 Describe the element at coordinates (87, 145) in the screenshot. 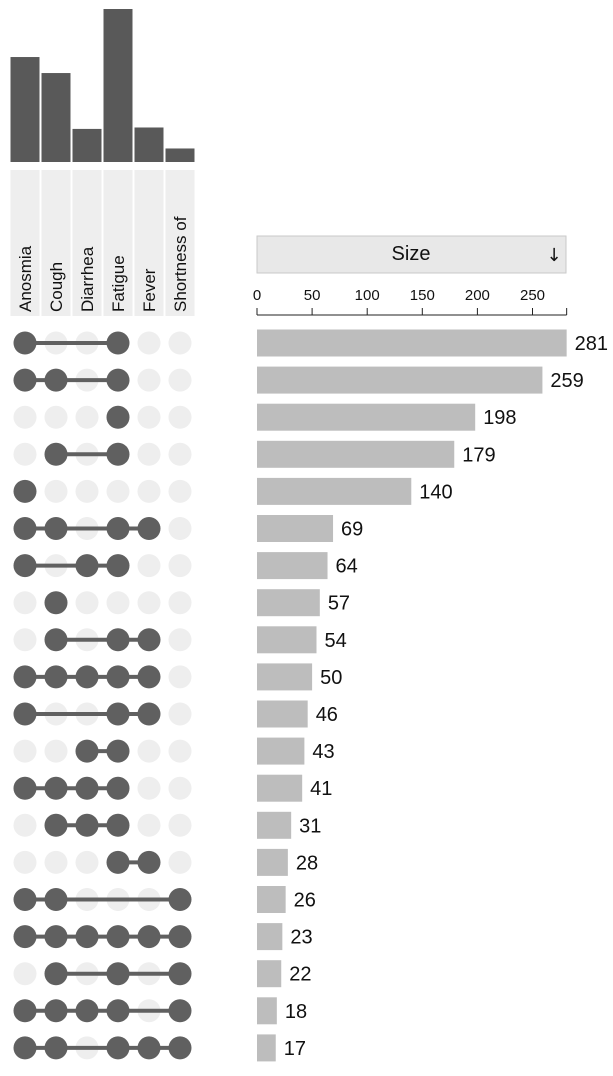

I see `set-bar-diarrhea` at that location.